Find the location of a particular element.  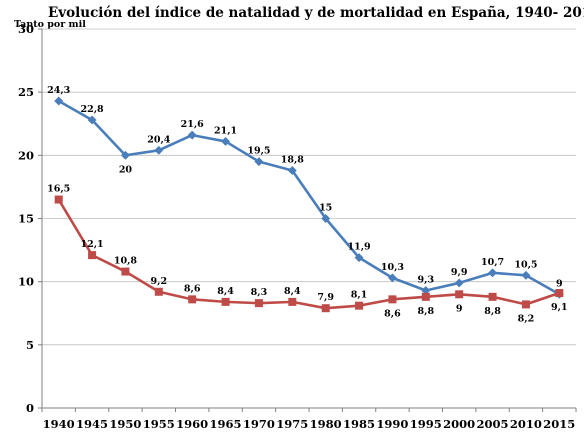

y-tick-label: 10 is located at coordinates (26, 282).